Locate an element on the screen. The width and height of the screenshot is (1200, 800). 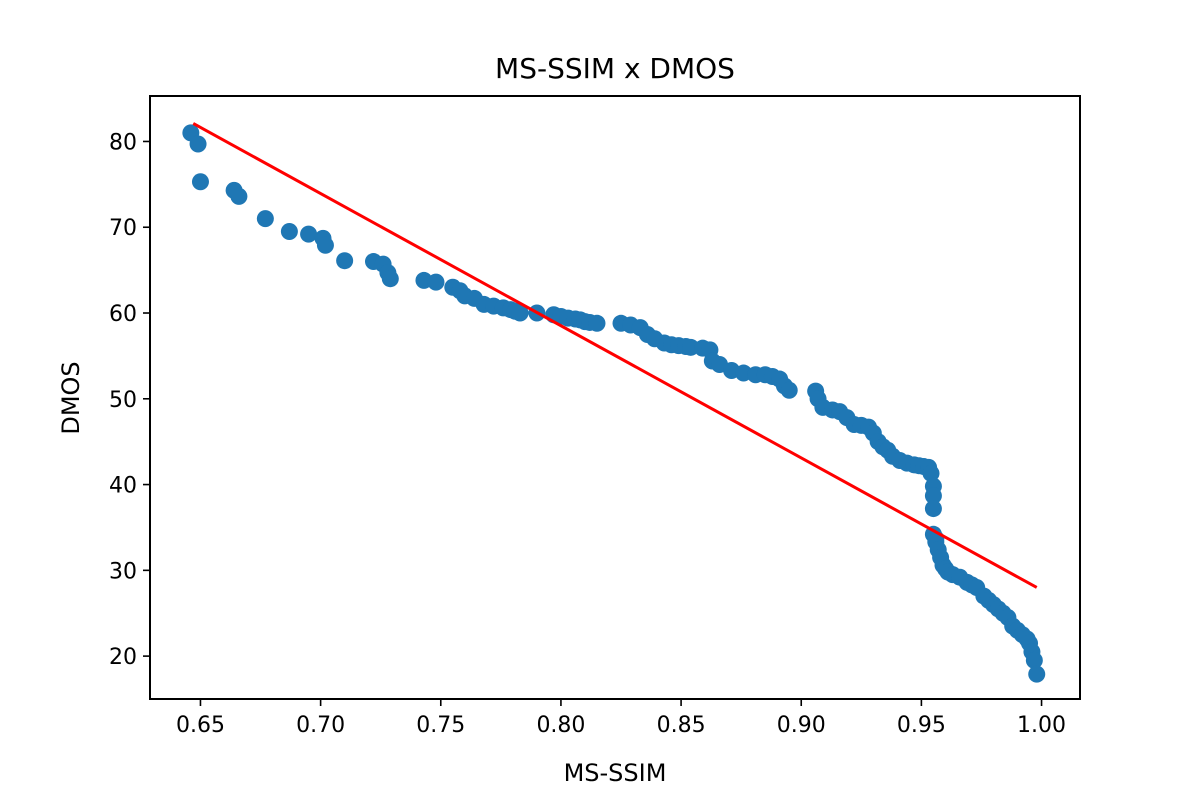
y-tick-label: 20 is located at coordinates (123, 657).